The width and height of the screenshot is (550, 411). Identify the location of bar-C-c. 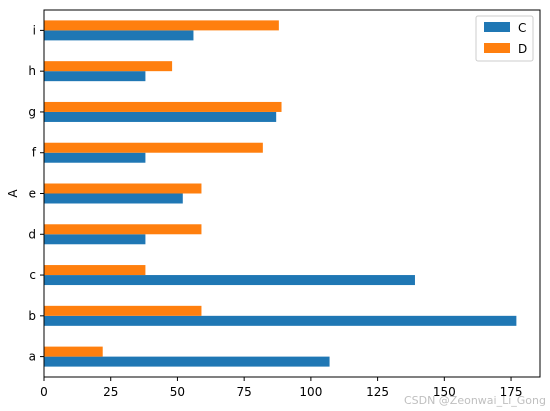
(229, 280).